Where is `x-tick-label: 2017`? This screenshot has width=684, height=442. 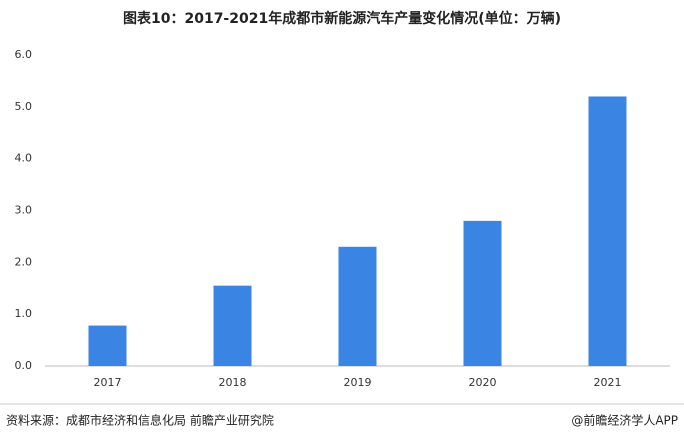 x-tick-label: 2017 is located at coordinates (108, 382).